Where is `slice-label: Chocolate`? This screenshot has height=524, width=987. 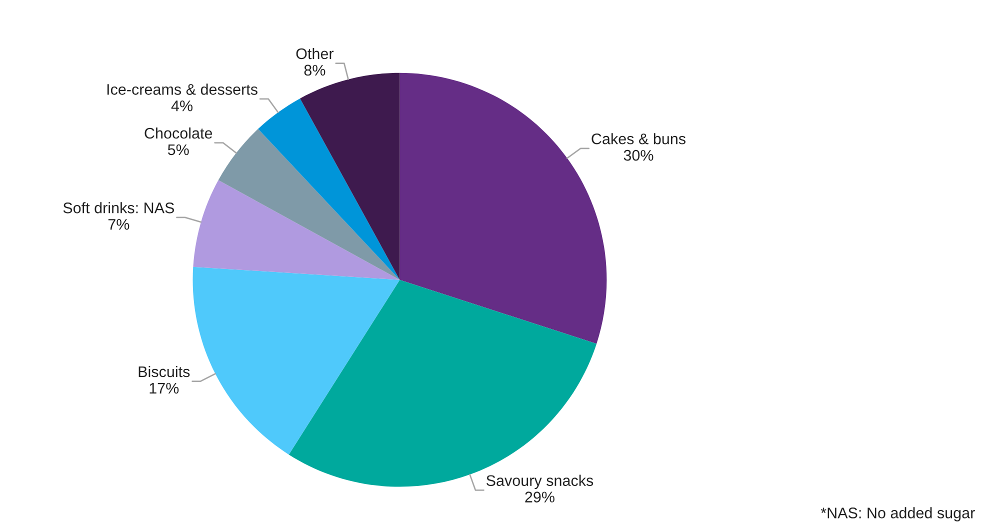 slice-label: Chocolate is located at coordinates (178, 133).